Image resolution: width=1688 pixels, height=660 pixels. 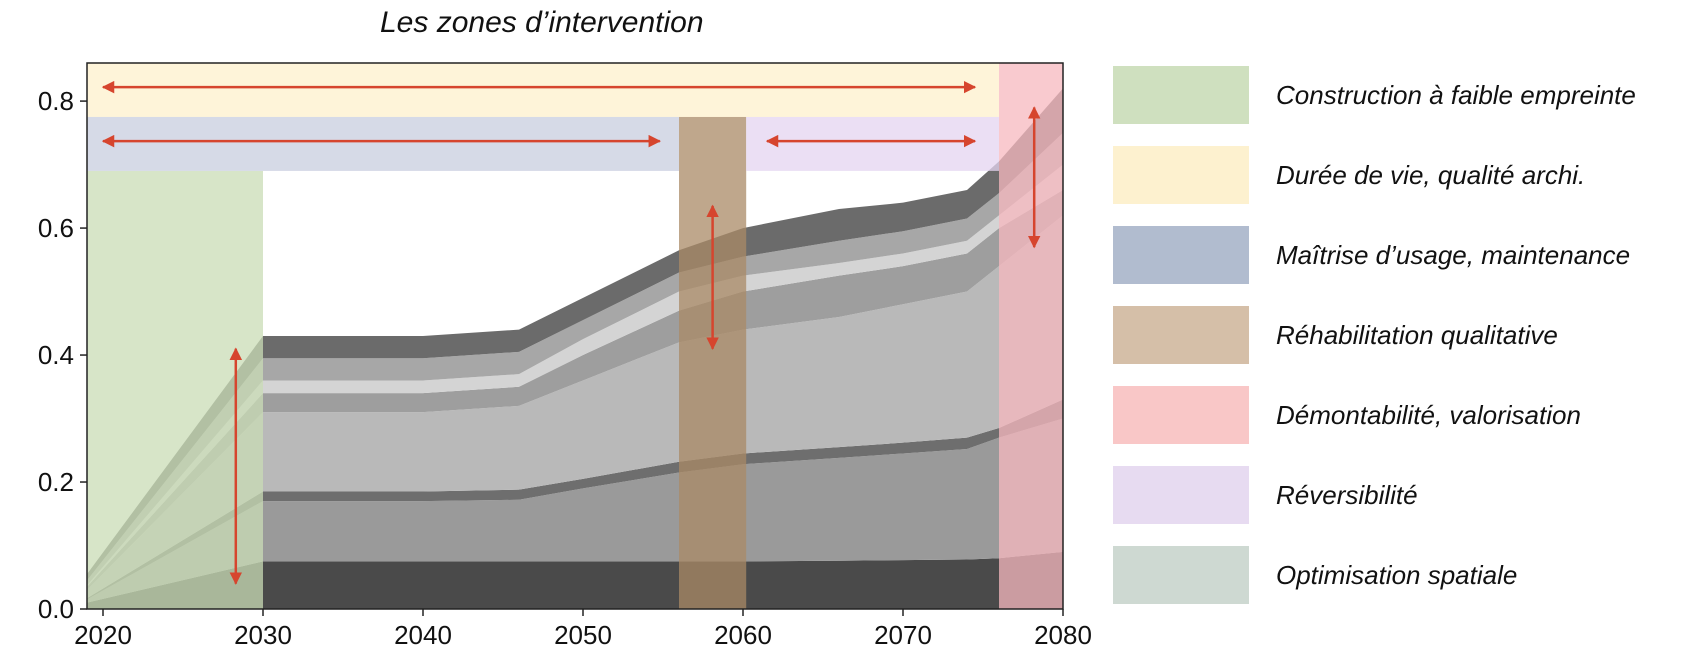 I want to click on legend-item: Construction à faible empreinte, so click(x=1398, y=106).